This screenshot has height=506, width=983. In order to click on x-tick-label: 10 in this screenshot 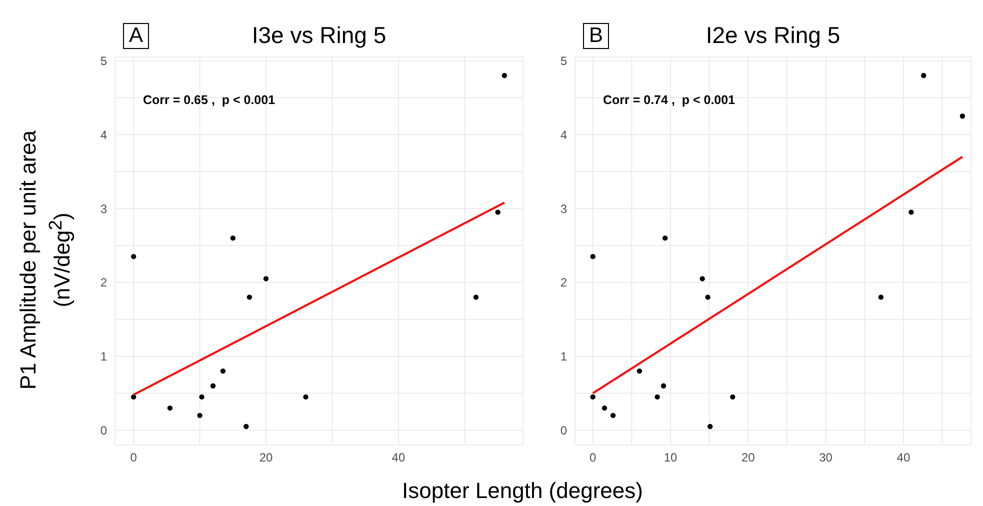, I will do `click(671, 457)`.